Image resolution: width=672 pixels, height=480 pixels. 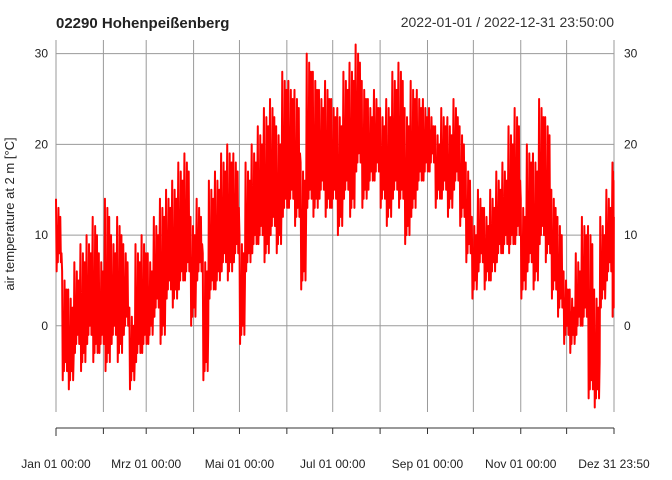 What do you see at coordinates (627, 326) in the screenshot?
I see `y-tick-label-right: 0` at bounding box center [627, 326].